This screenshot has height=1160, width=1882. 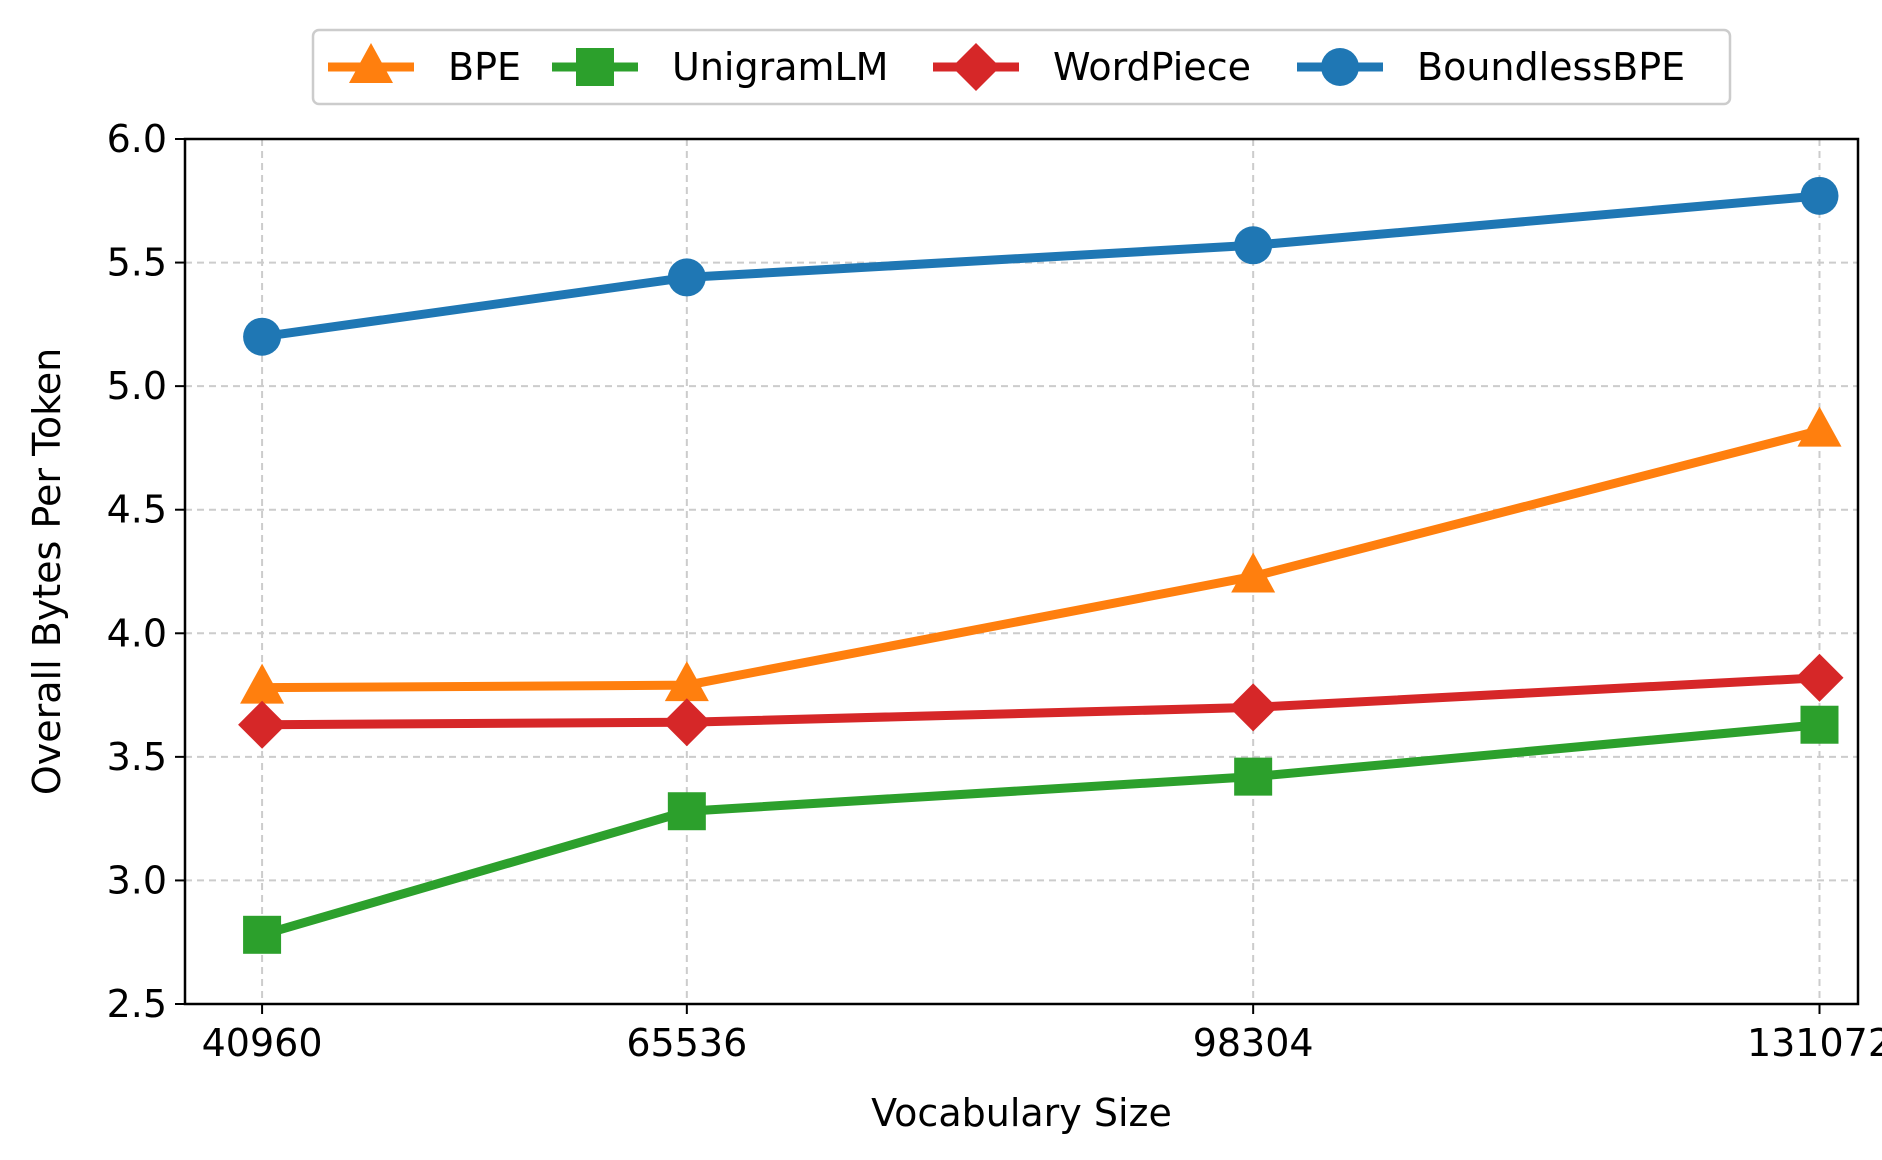 What do you see at coordinates (1340, 67) in the screenshot?
I see `legend-marker-boundlessbpe` at bounding box center [1340, 67].